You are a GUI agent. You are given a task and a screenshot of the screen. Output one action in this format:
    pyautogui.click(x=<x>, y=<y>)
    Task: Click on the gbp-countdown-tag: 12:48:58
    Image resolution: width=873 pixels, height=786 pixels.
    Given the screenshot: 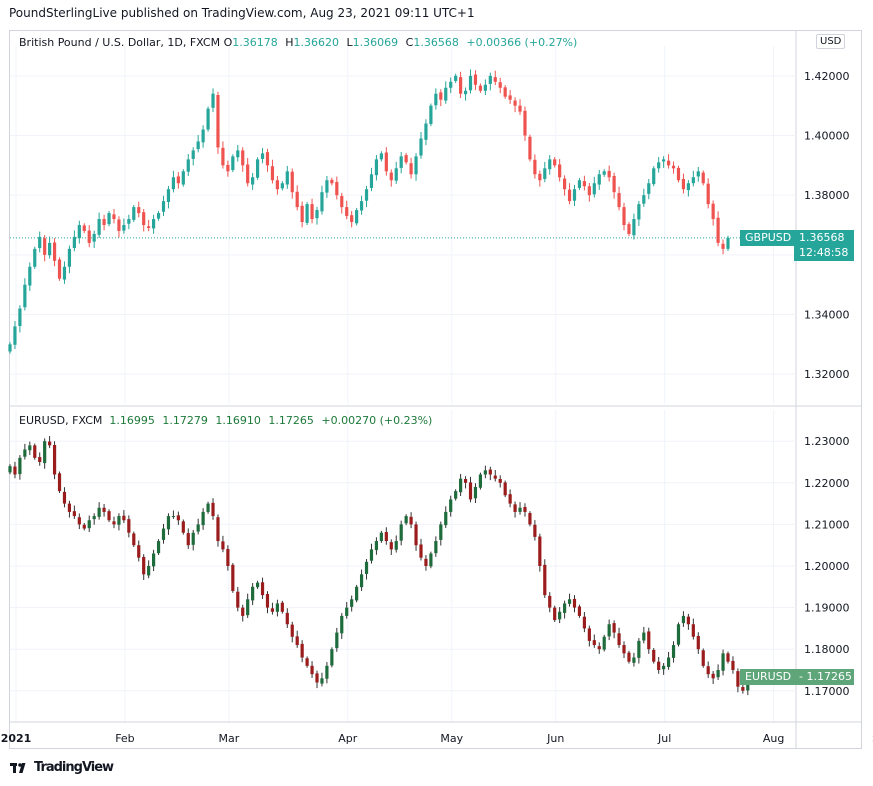 What is the action you would take?
    pyautogui.click(x=824, y=253)
    